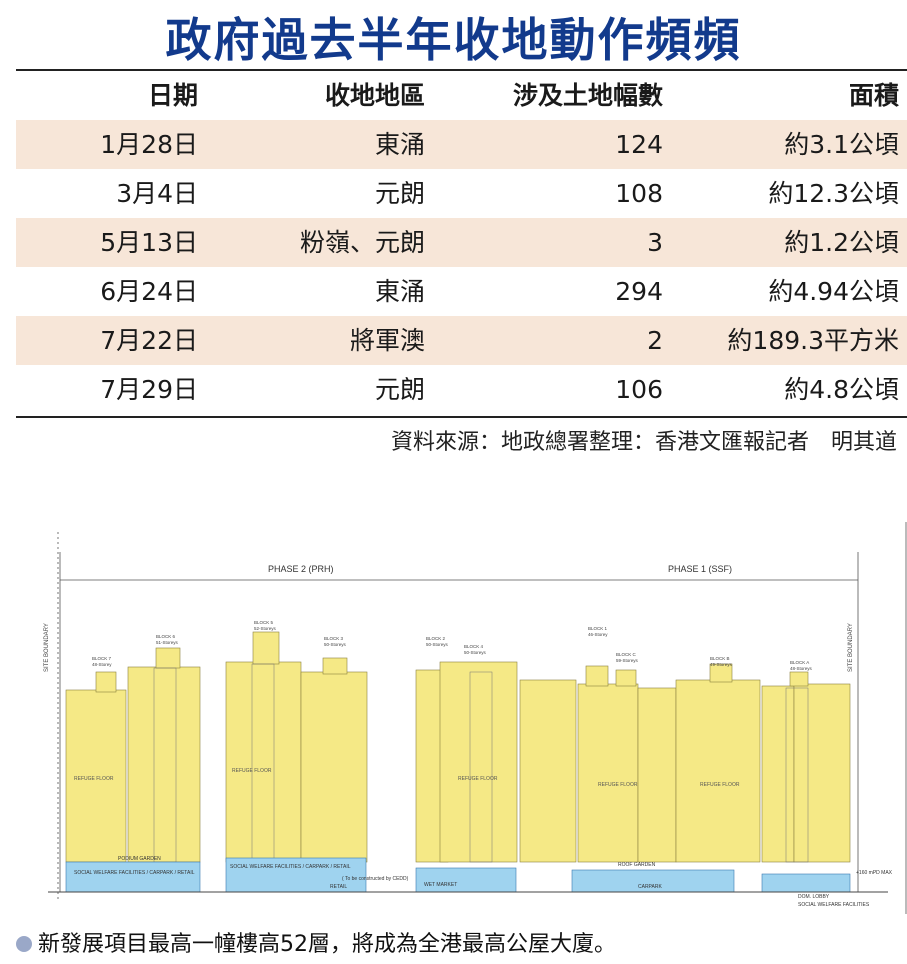 The width and height of the screenshot is (907, 964). Describe the element at coordinates (587, 95) in the screenshot. I see `header-lots: 涉及土地幅數` at that location.